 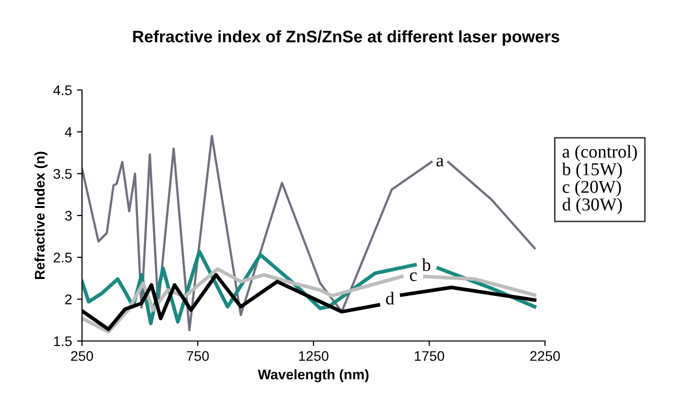 I want to click on y-tick-label: 4.5, so click(x=62, y=90).